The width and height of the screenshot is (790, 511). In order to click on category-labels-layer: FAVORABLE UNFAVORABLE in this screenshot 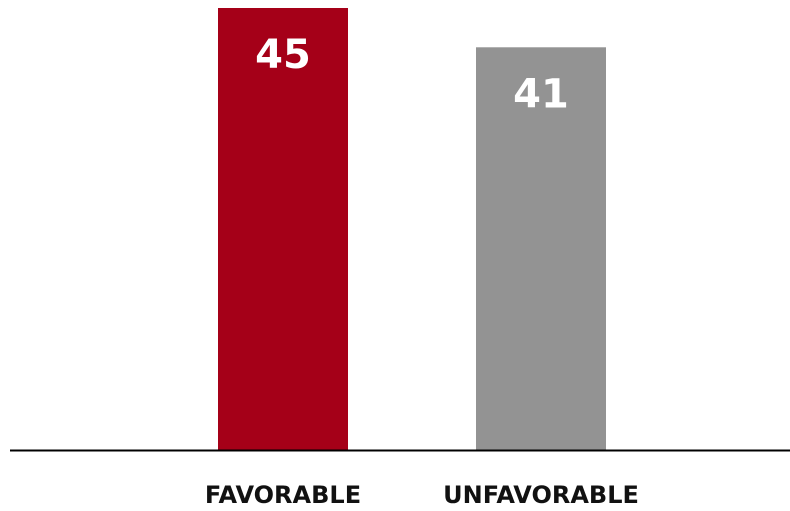, I will do `click(422, 495)`.